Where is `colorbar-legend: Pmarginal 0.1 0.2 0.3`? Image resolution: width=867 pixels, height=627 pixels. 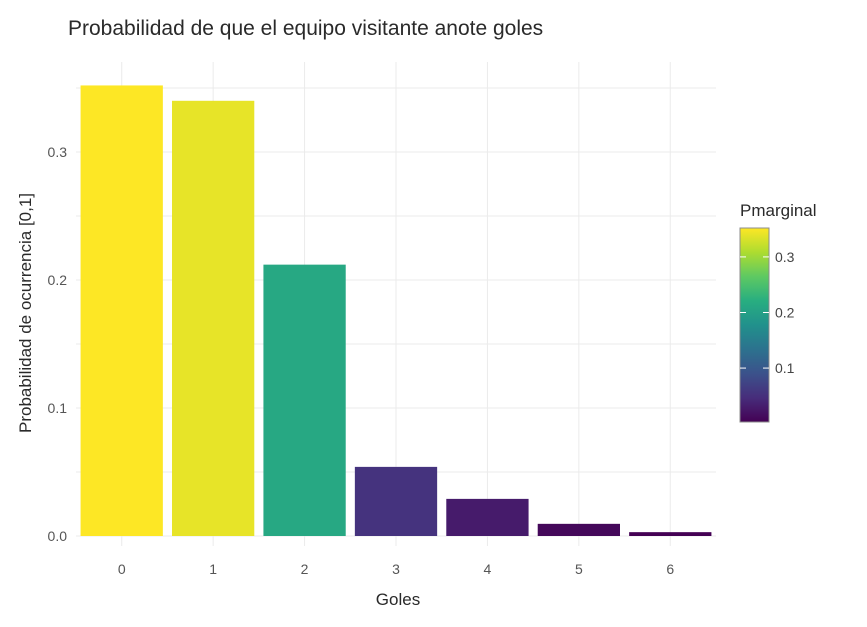 colorbar-legend: Pmarginal 0.1 0.2 0.3 is located at coordinates (778, 312).